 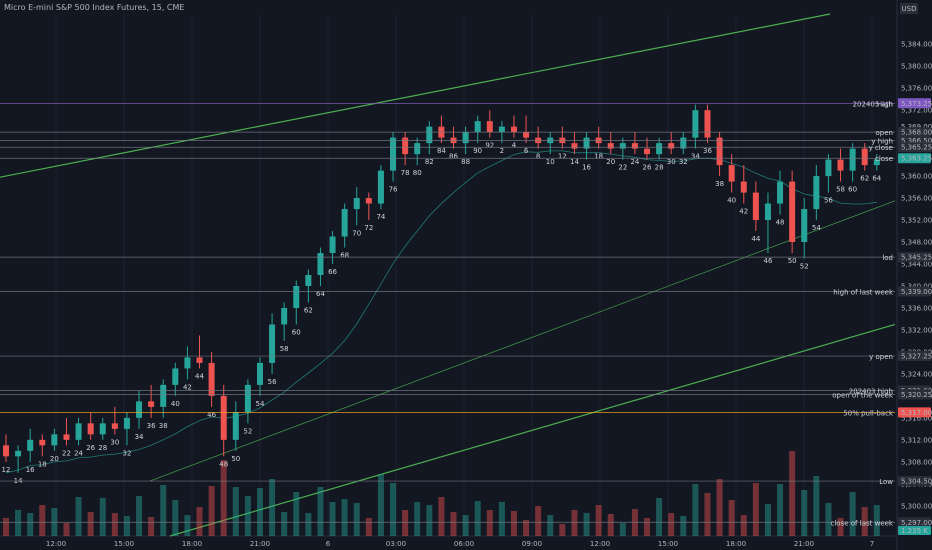 I want to click on level-price-text: 5,297.00, so click(x=916, y=523).